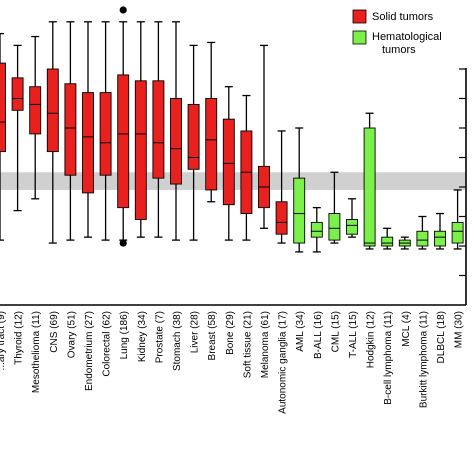 The height and width of the screenshot is (474, 474). What do you see at coordinates (283, 362) in the screenshot?
I see `tick-label-autonomic-ganglia-17: Autonomic ganglia (17)` at bounding box center [283, 362].